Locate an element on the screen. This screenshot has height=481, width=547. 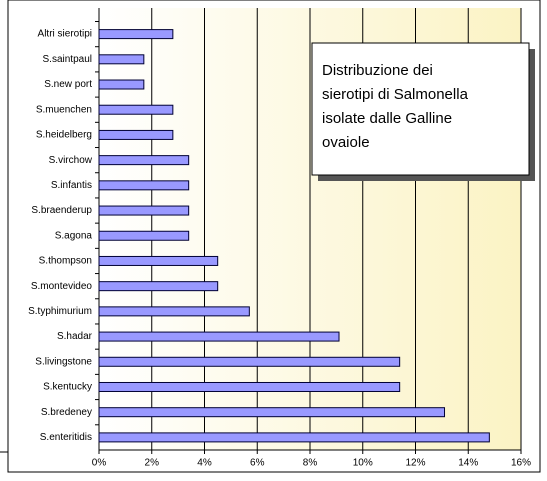
y-tick-label: S.new port is located at coordinates (68, 84).